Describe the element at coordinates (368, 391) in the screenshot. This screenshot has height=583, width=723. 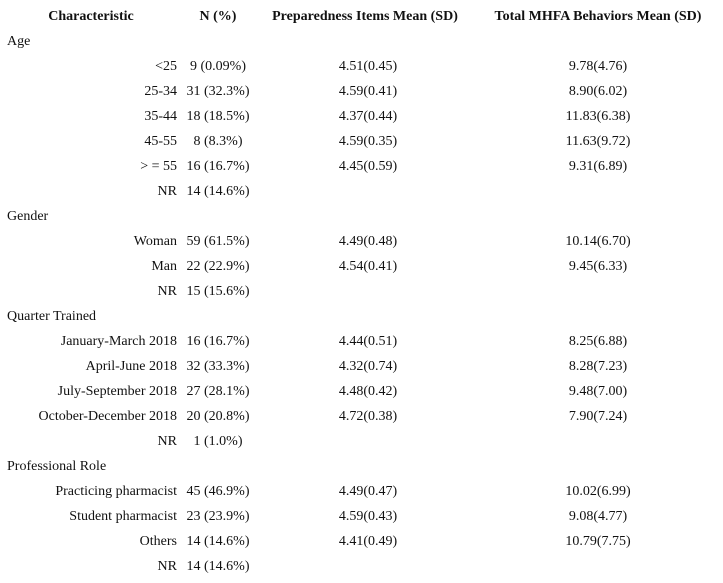
I see `prep-cell: 4.48(0.42)` at that location.